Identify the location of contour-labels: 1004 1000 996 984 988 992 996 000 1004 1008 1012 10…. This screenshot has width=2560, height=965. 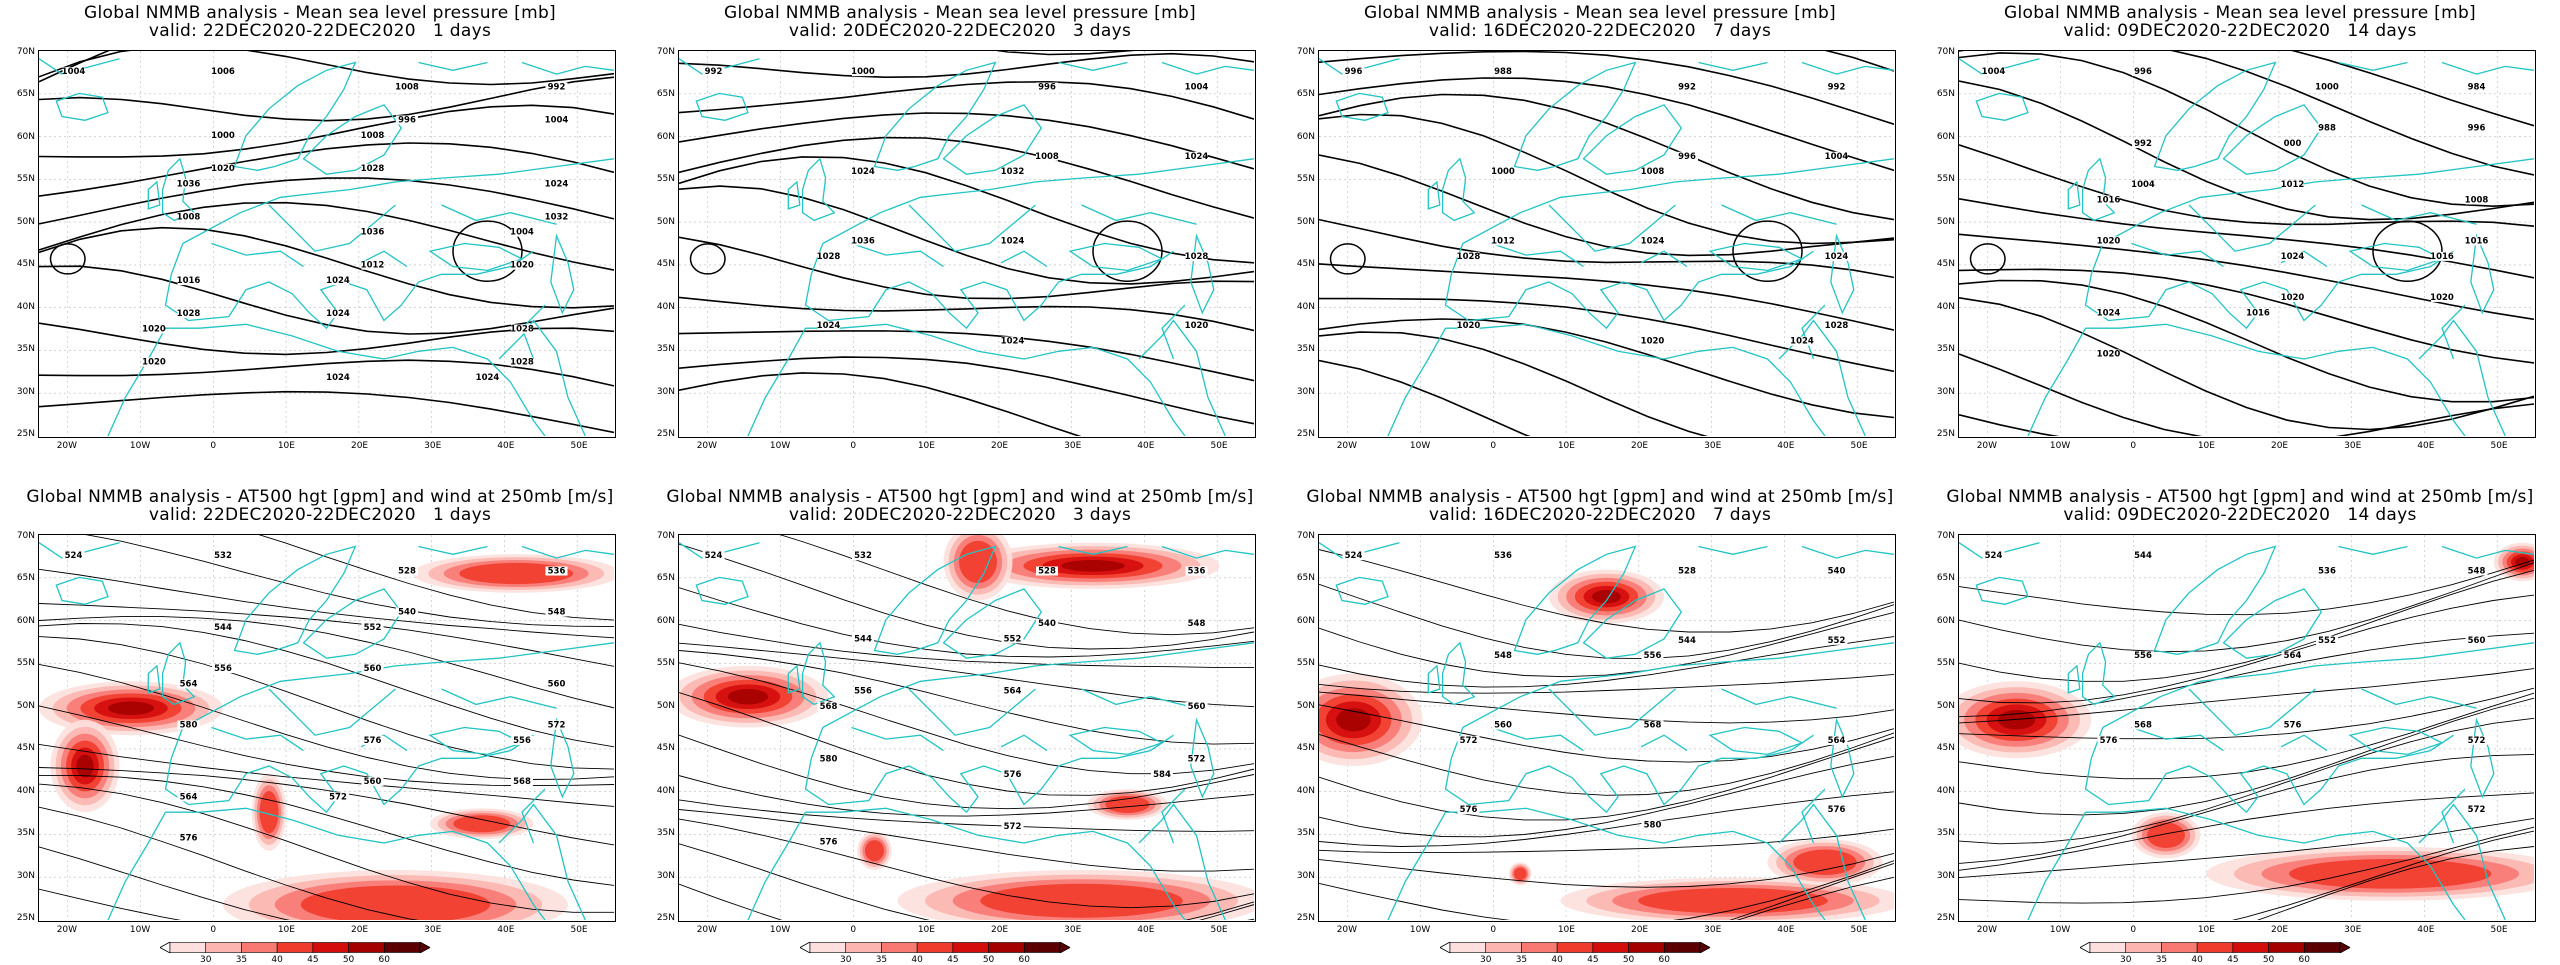
(2235, 213).